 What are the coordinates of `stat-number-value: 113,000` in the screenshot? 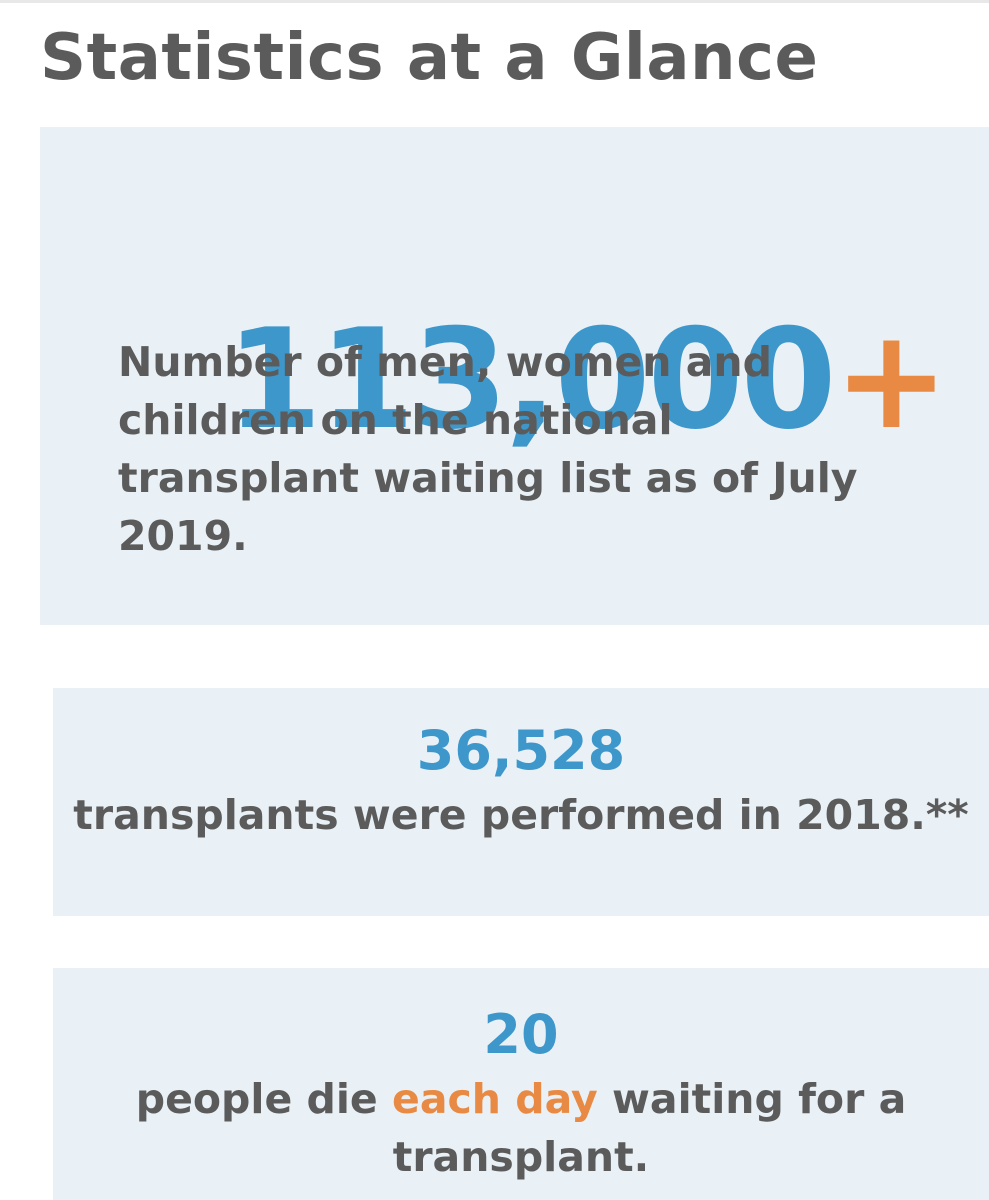 It's located at (531, 379).